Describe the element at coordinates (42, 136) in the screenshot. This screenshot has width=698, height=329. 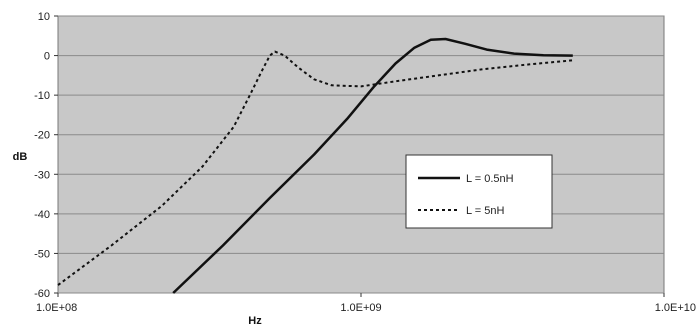
I see `y-tick-label: -20` at that location.